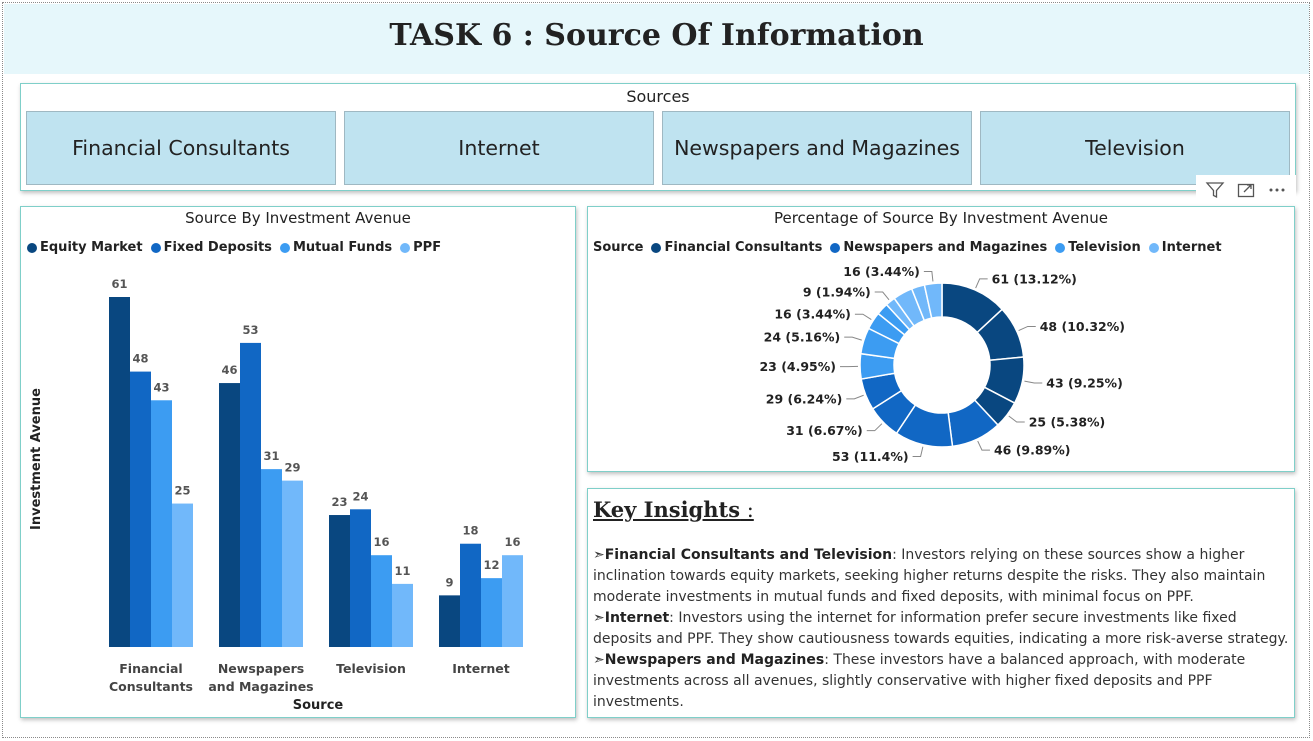  I want to click on legend-label: Internet, so click(1191, 247).